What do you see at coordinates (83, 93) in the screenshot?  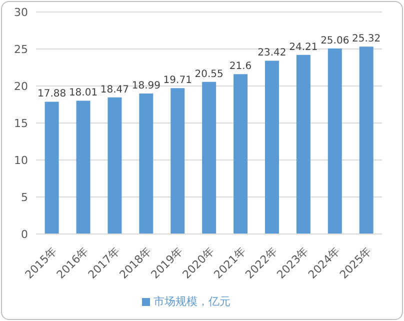 I see `data-label: 18.01` at bounding box center [83, 93].